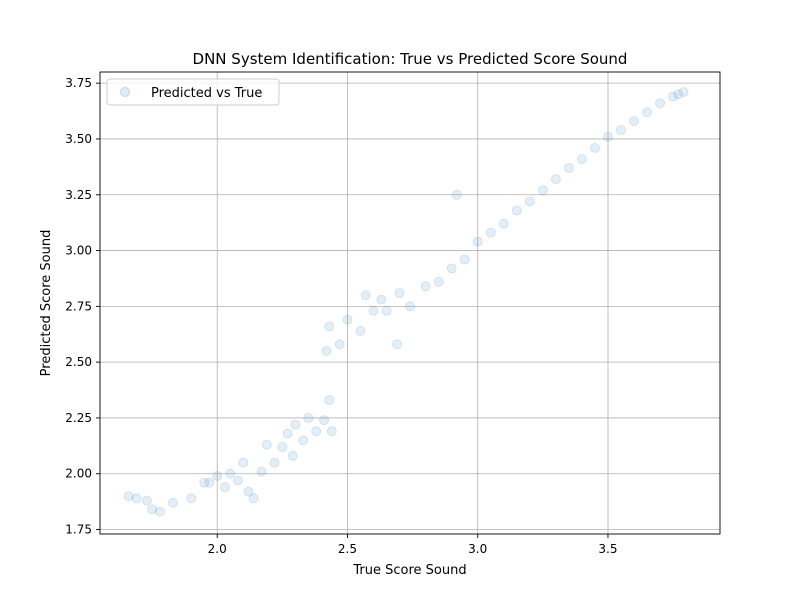  I want to click on y-axis-ticks: 1.75 2.00 2.25 2.50 2.75 3.00 3.25 3.50 3.75, so click(82, 306).